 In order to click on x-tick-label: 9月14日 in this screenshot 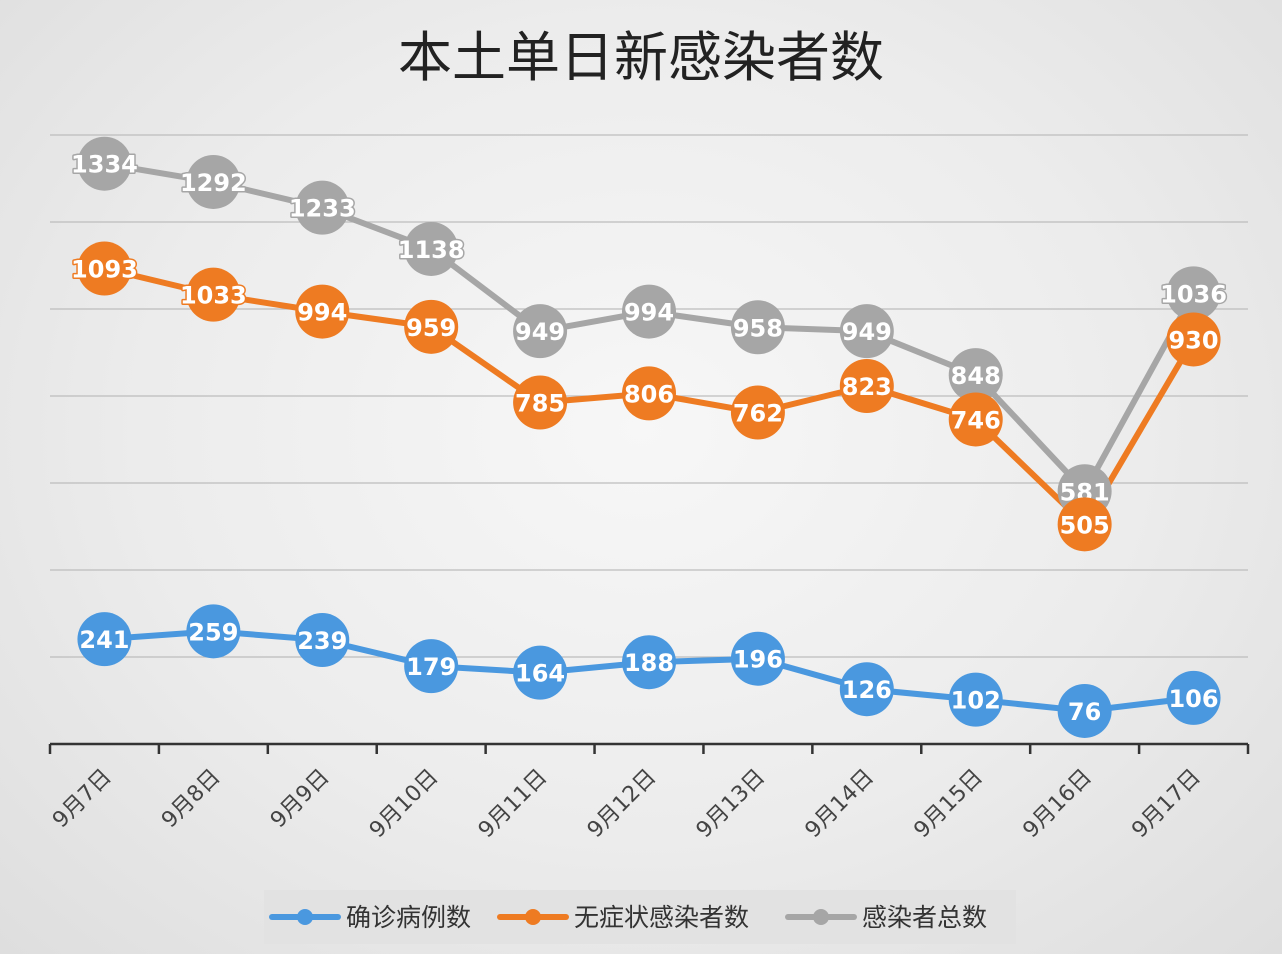, I will do `click(840, 804)`.